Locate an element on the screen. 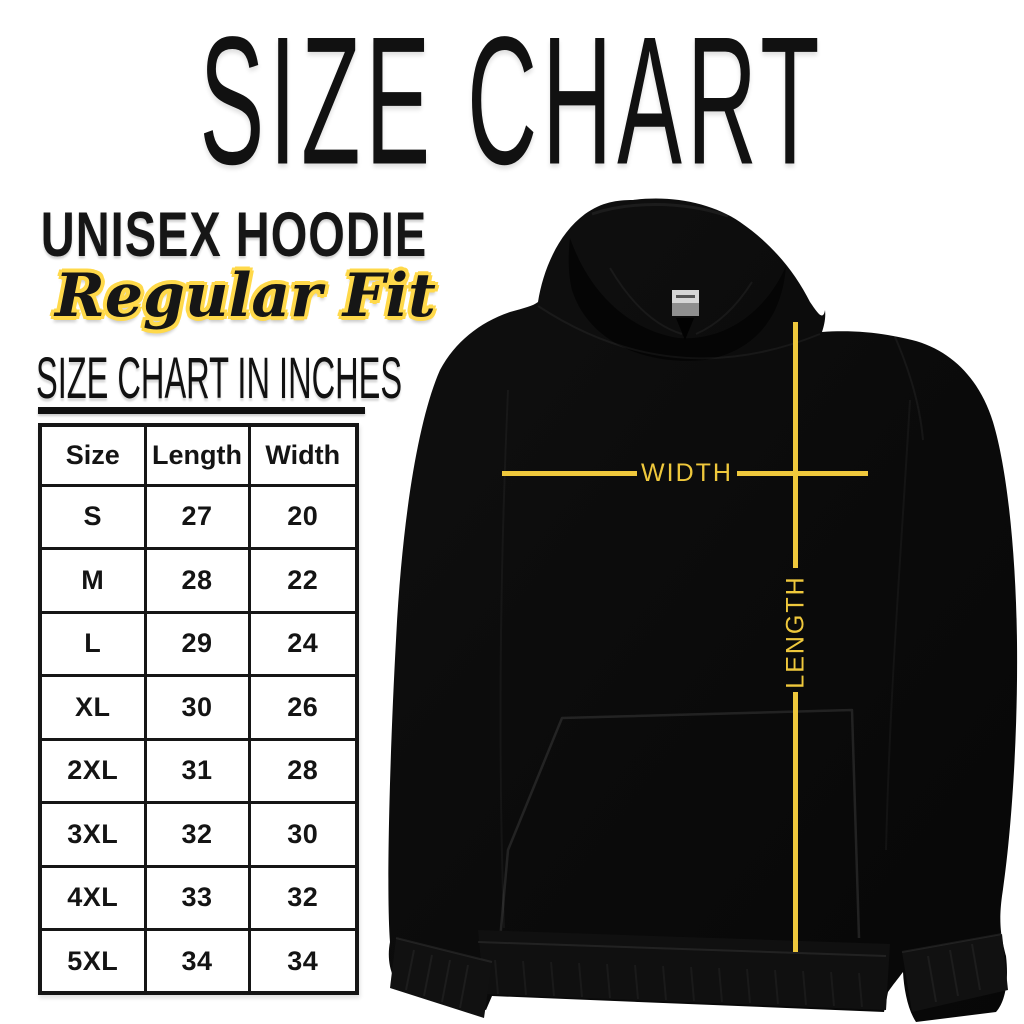 This screenshot has height=1024, width=1024. hood-highlight is located at coordinates (660, 210).